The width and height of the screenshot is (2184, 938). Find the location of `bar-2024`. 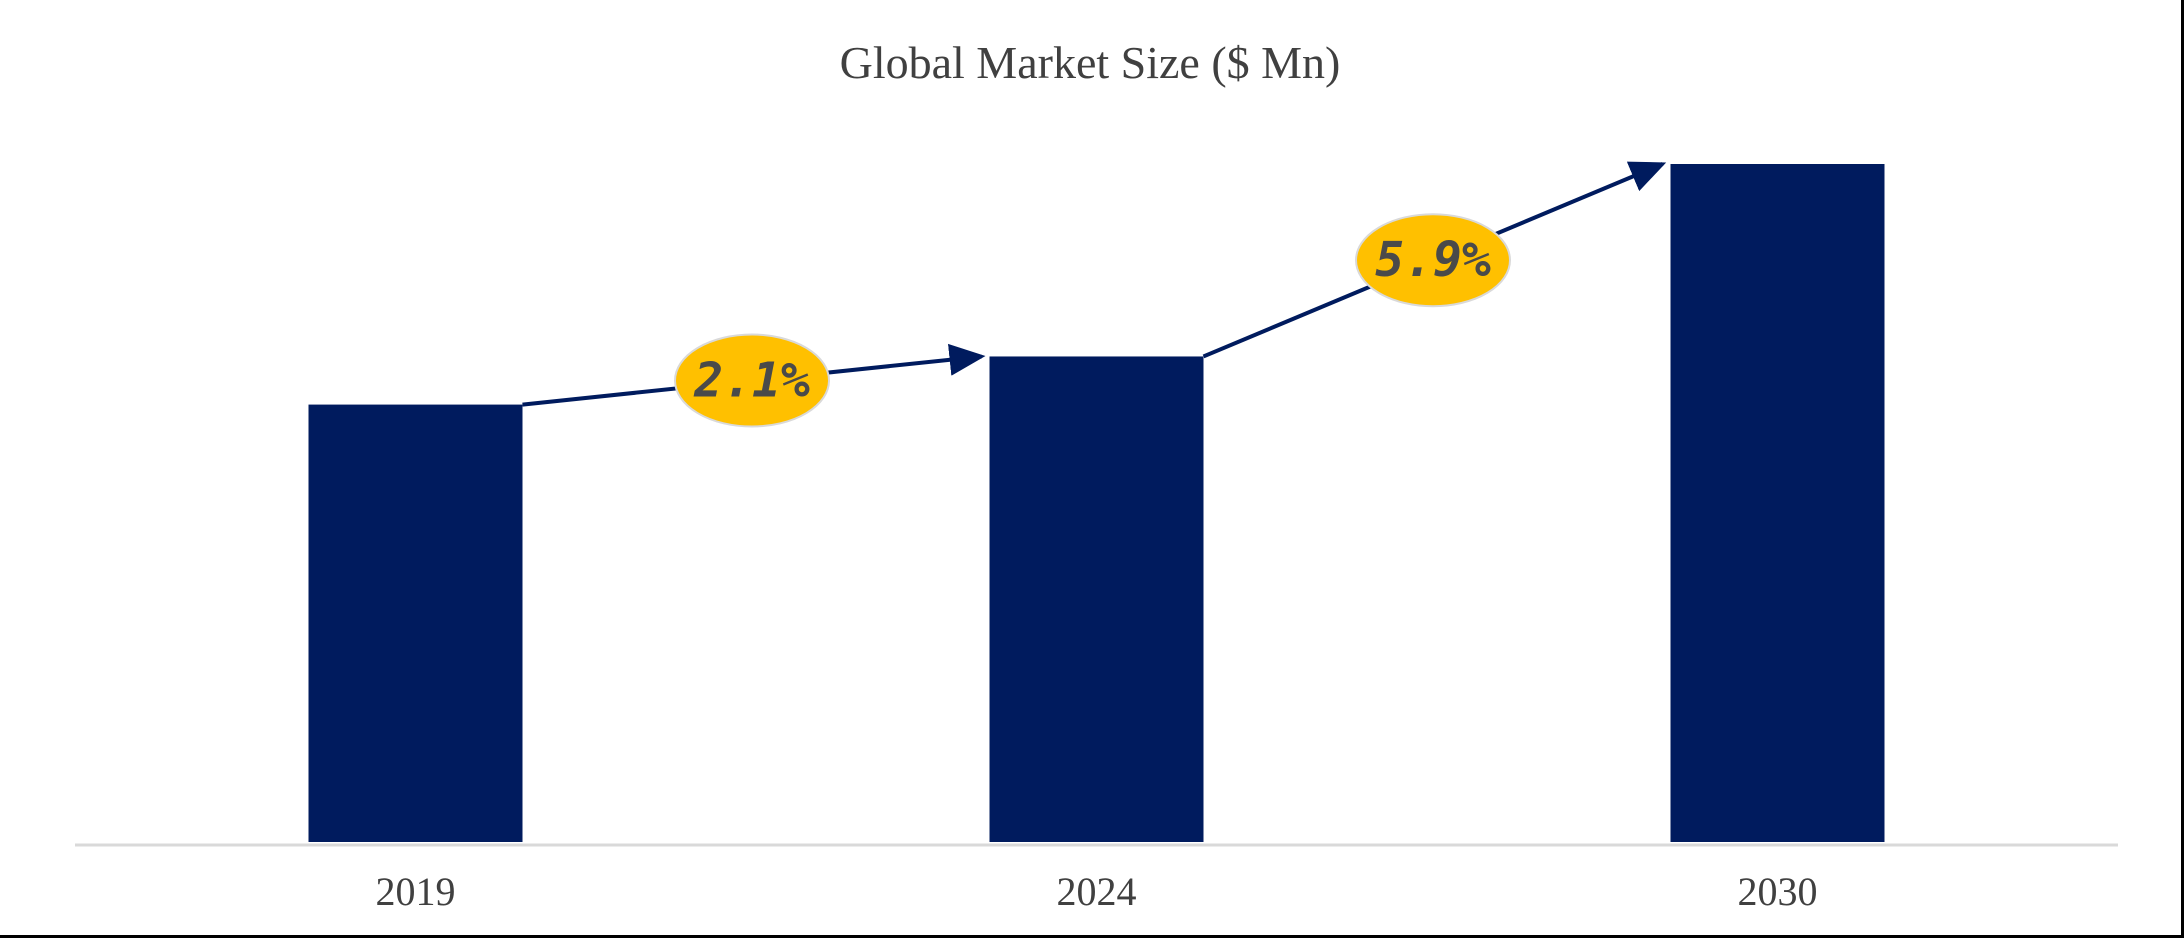

bar-2024 is located at coordinates (1096, 599).